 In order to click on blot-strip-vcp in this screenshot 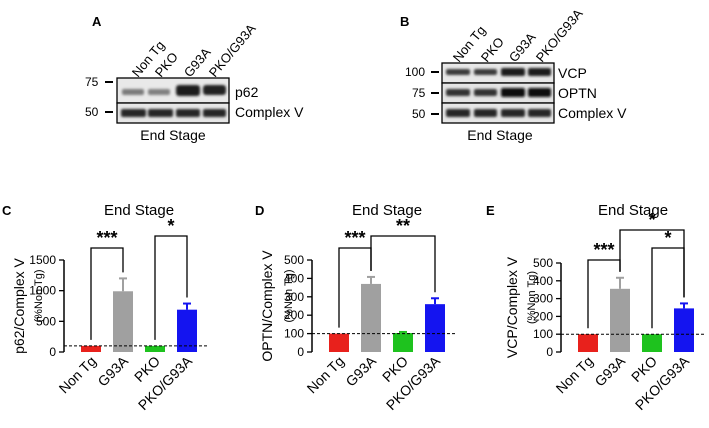, I will do `click(498, 73)`.